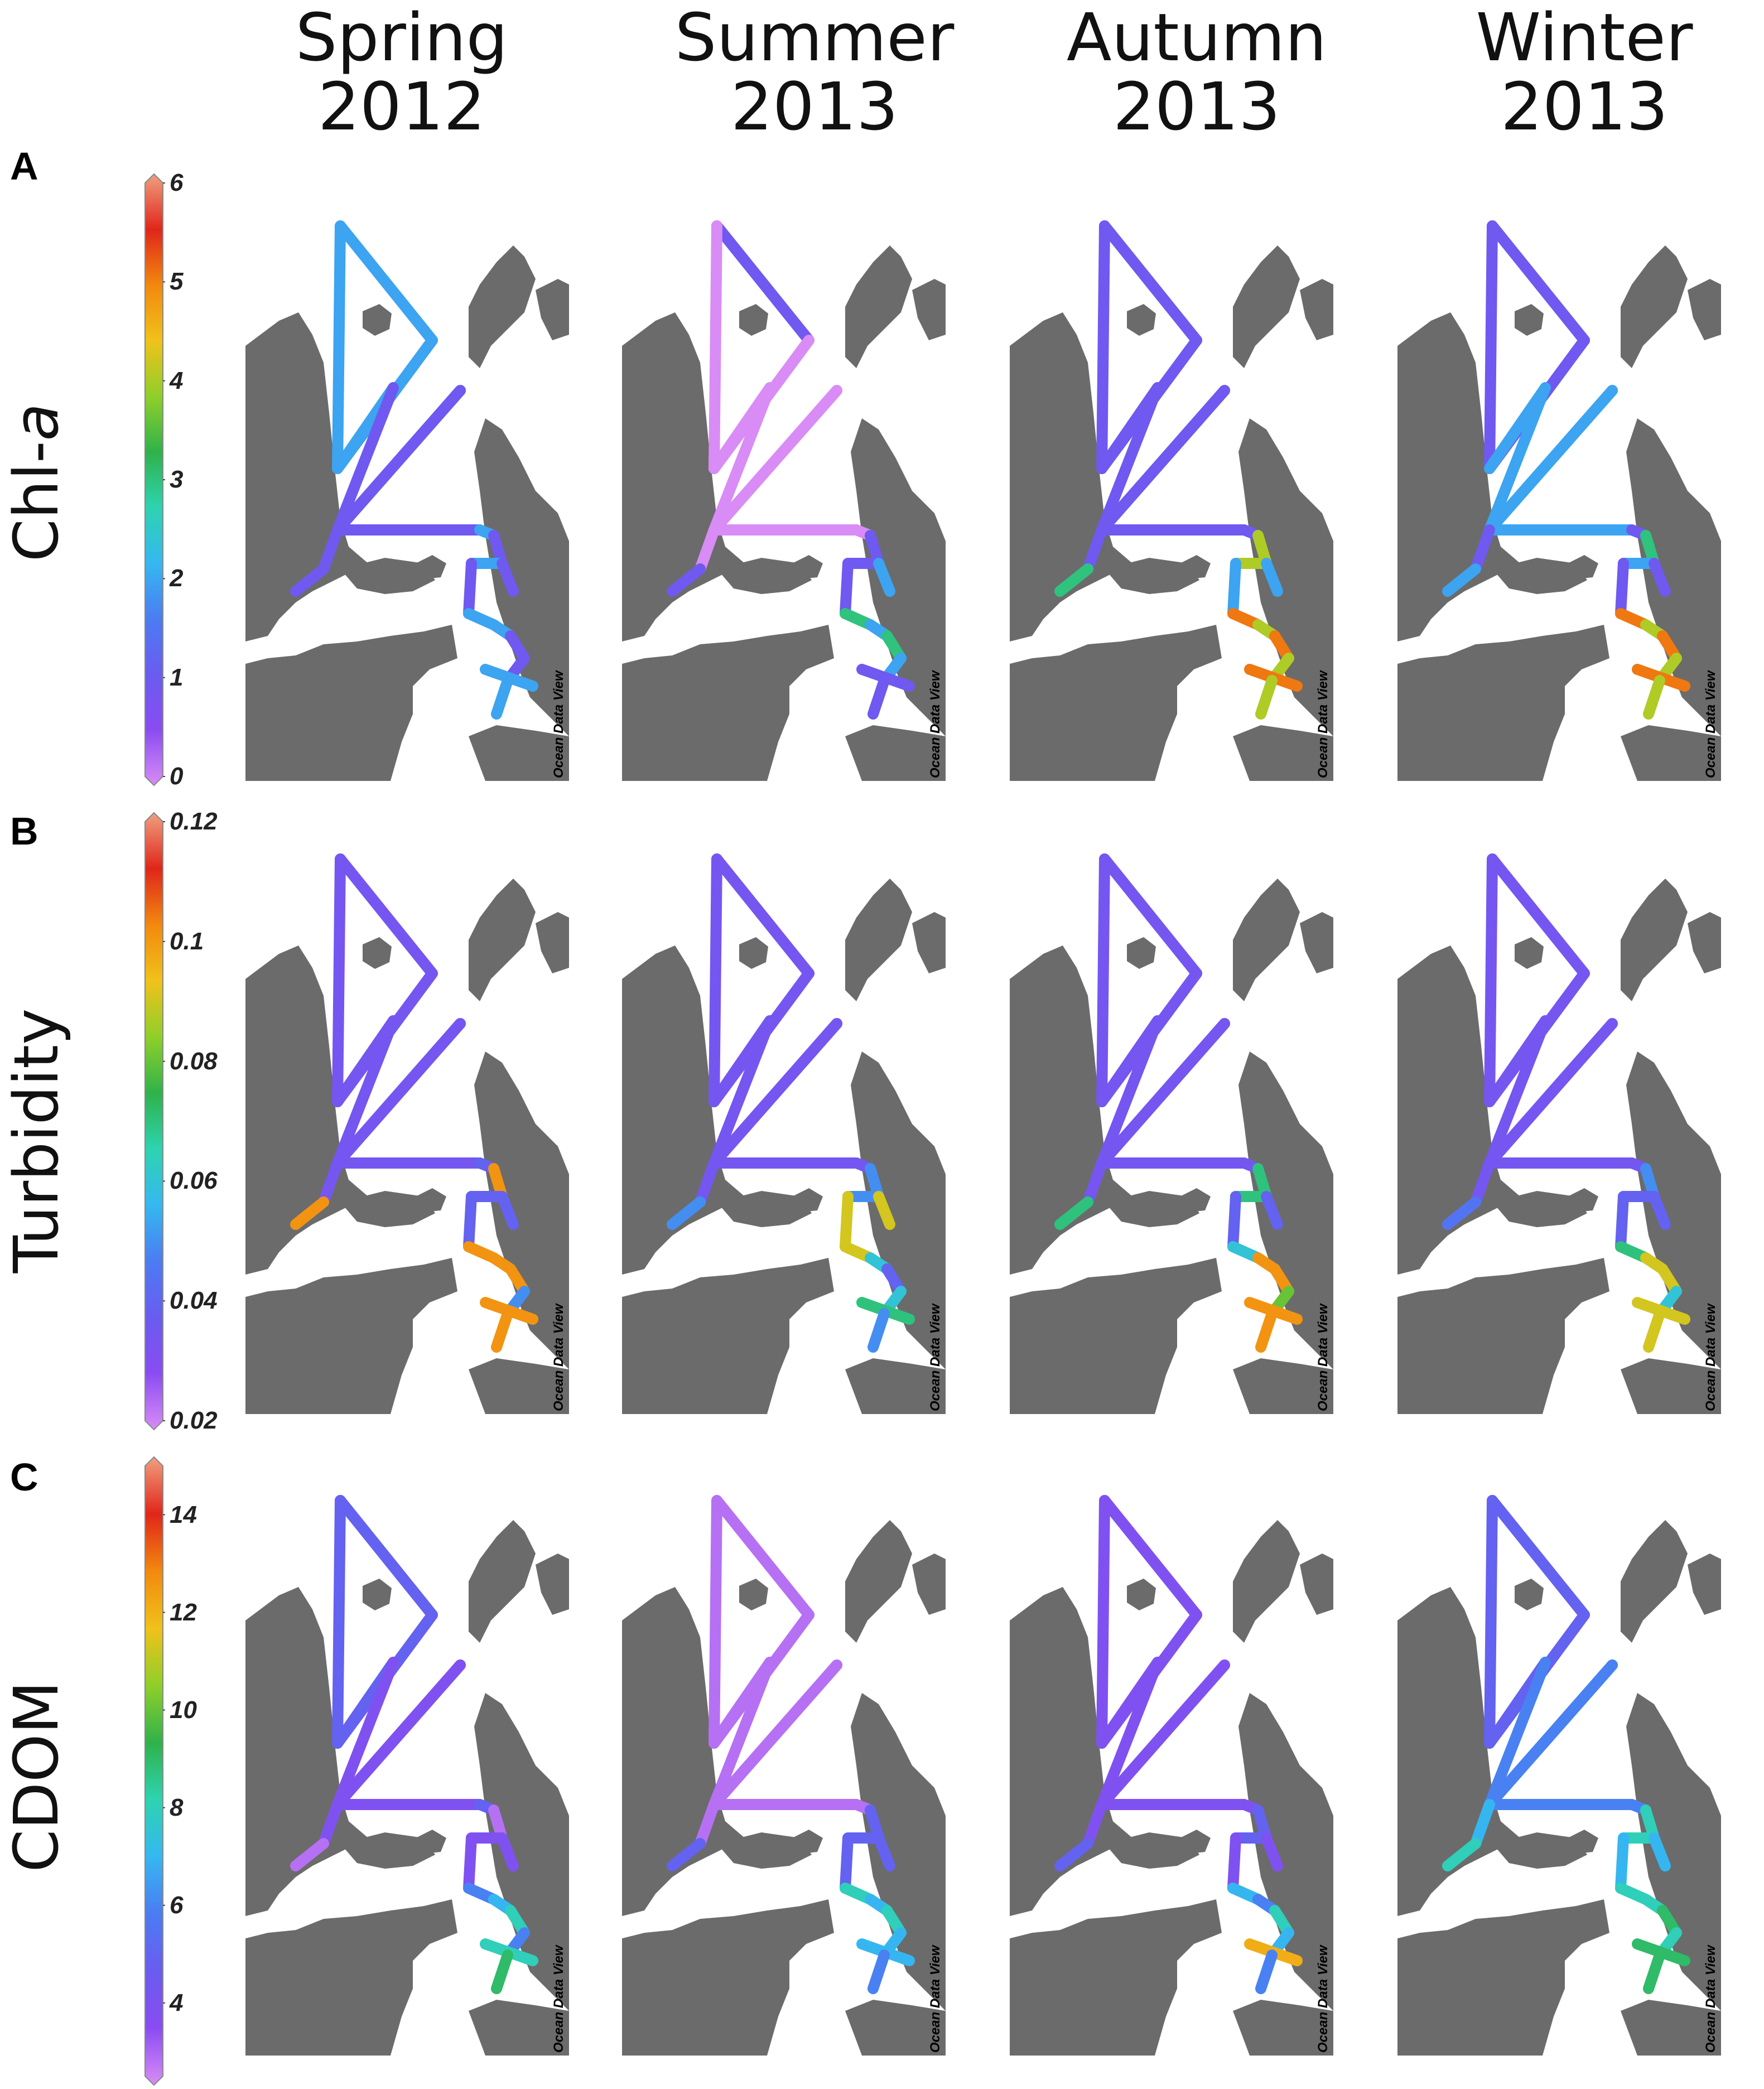  Describe the element at coordinates (177, 282) in the screenshot. I see `colorbar-tick-label: 5` at that location.